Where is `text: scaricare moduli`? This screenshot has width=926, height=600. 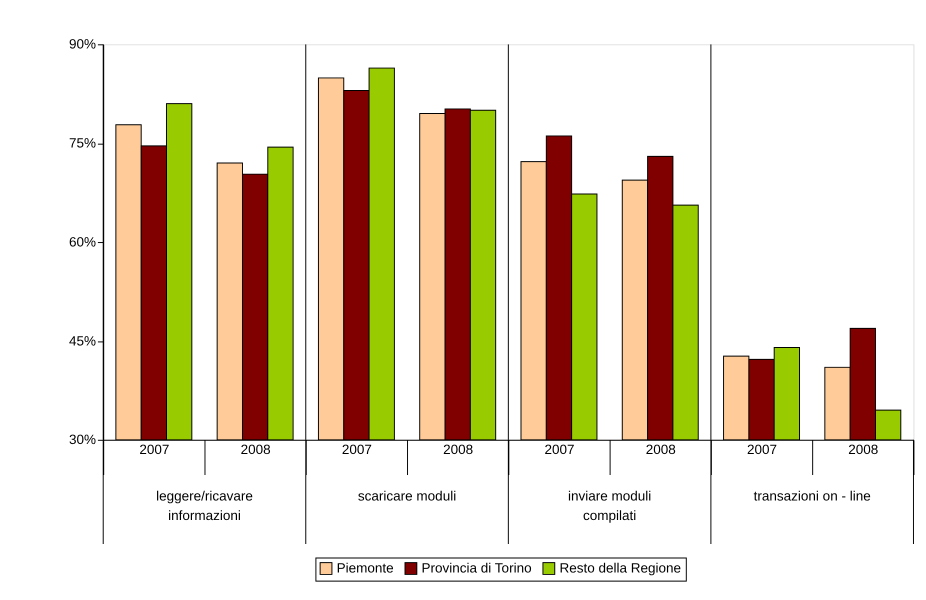 text: scaricare moduli is located at coordinates (407, 496).